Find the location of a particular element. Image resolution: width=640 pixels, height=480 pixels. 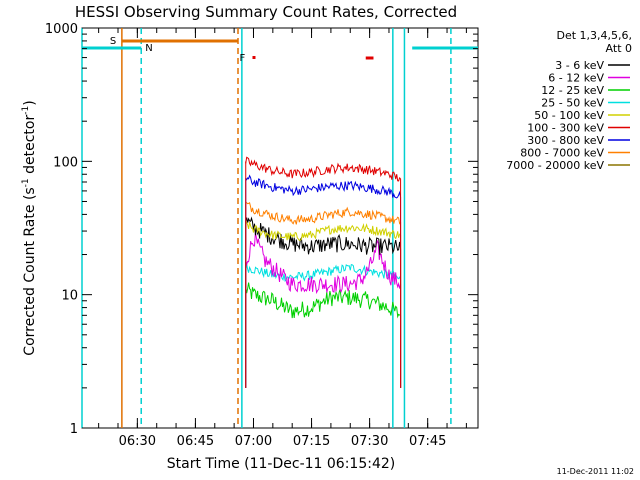

y-axis-label-sup-2: -1 is located at coordinates (26, 110).